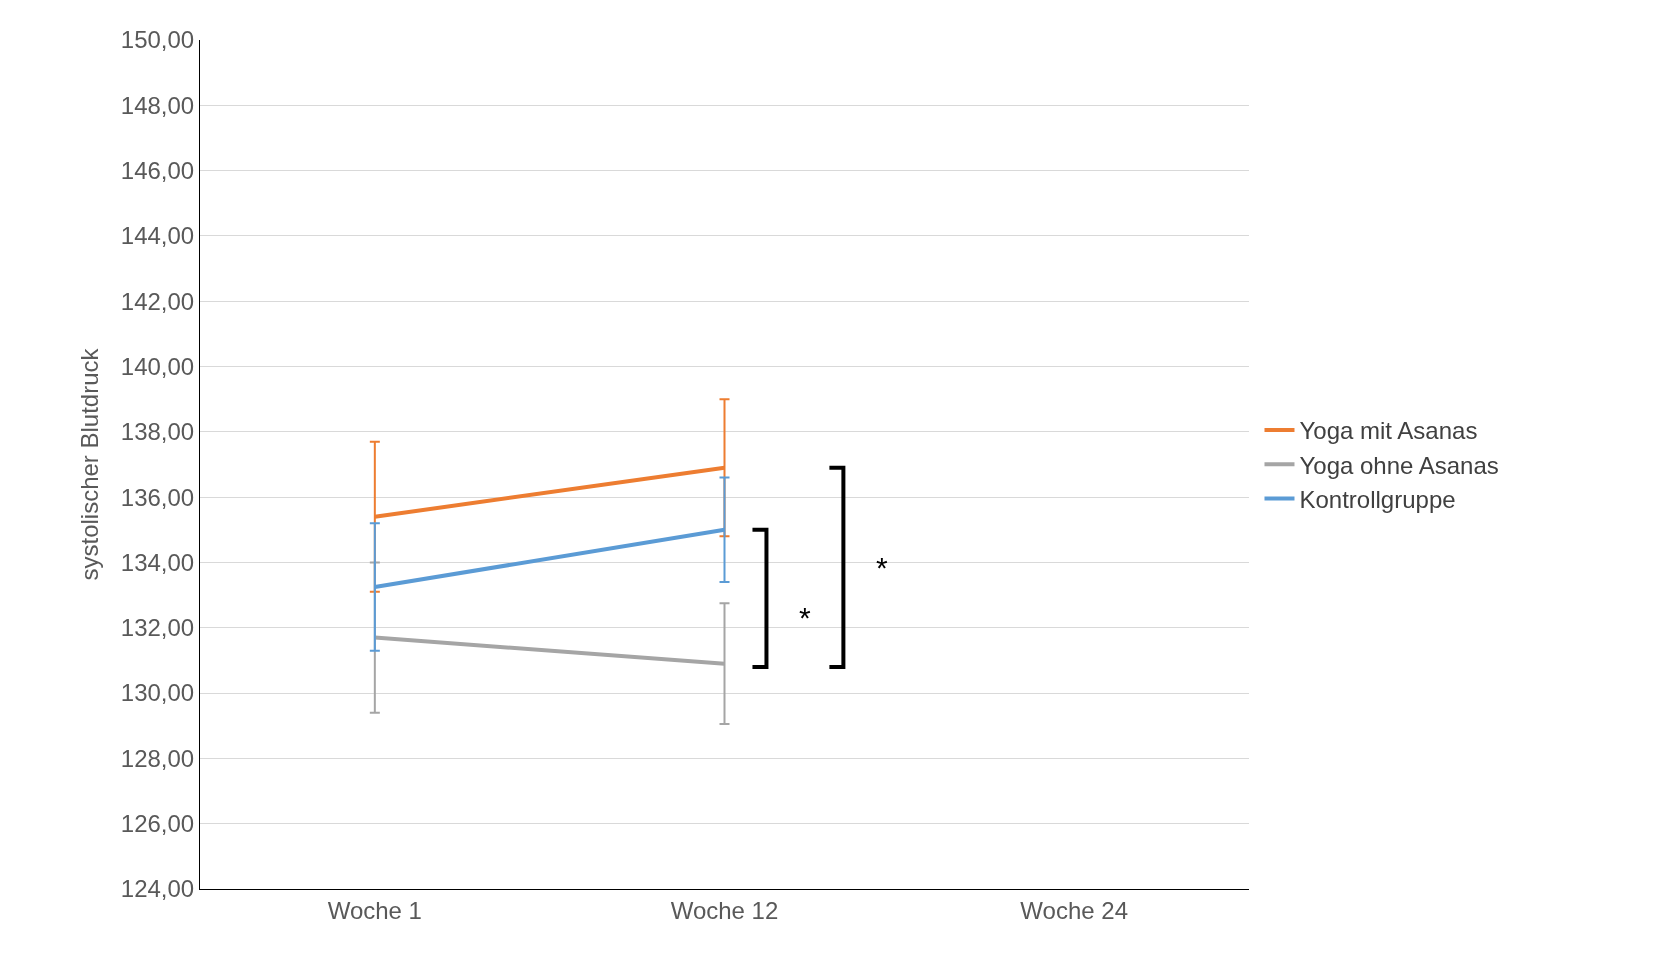 This screenshot has height=979, width=1669. Describe the element at coordinates (157, 105) in the screenshot. I see `y-tick-label: 148,00` at that location.